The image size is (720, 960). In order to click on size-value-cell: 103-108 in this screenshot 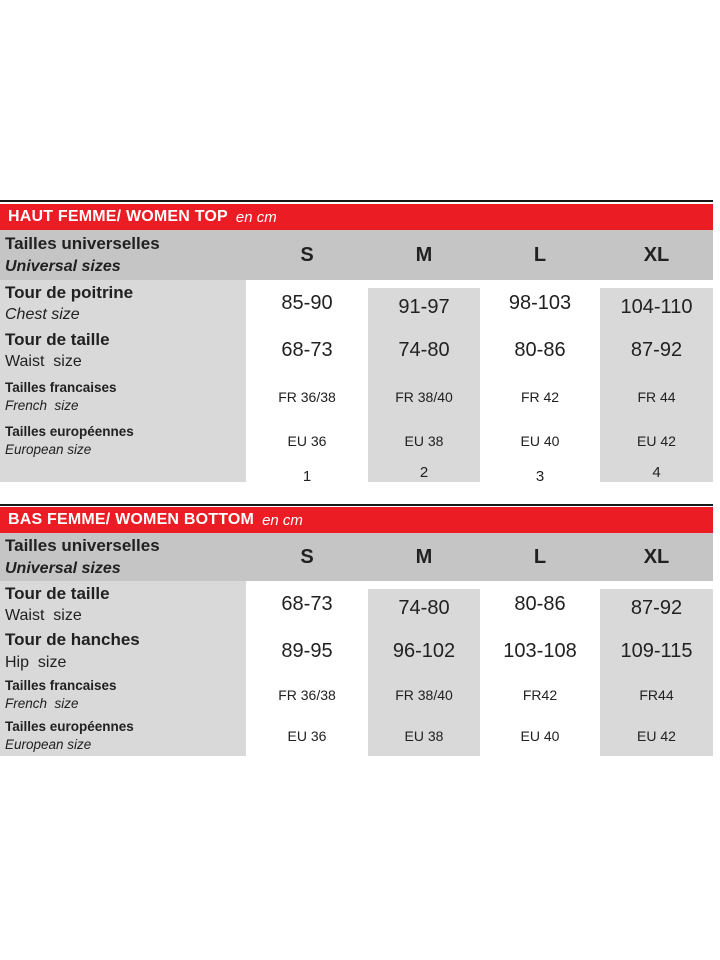, I will do `click(540, 650)`.